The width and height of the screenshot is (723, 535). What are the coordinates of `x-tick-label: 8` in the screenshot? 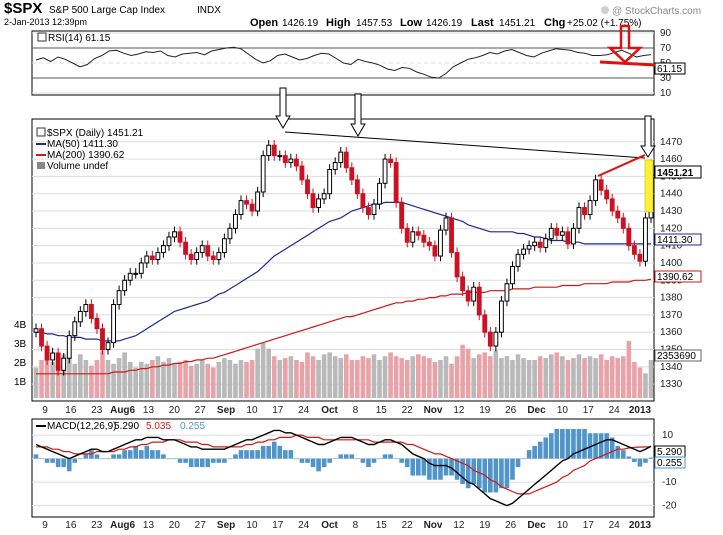 It's located at (356, 410).